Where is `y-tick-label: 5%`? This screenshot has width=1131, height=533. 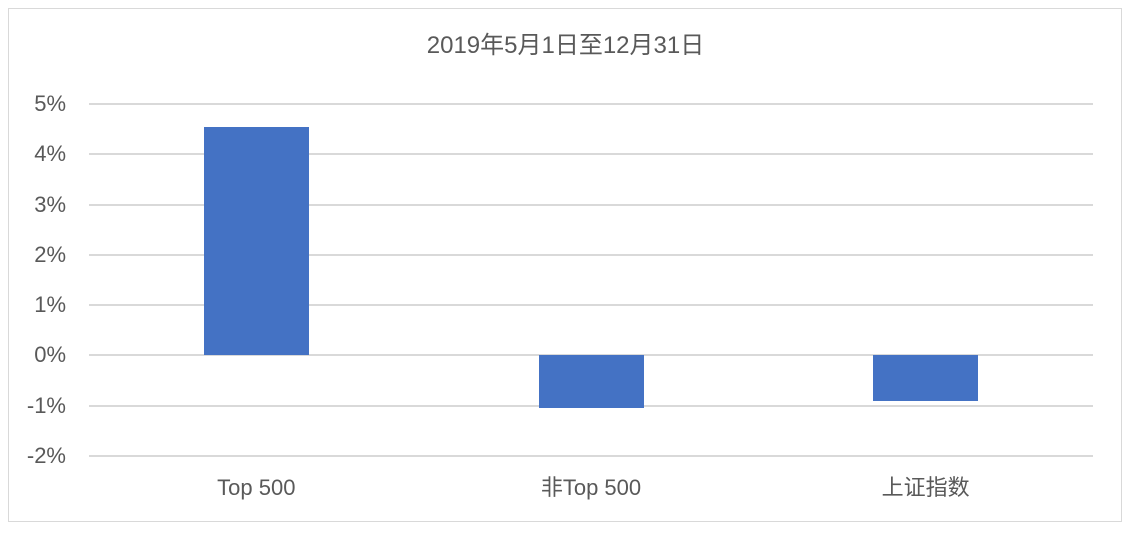
y-tick-label: 5% is located at coordinates (50, 103).